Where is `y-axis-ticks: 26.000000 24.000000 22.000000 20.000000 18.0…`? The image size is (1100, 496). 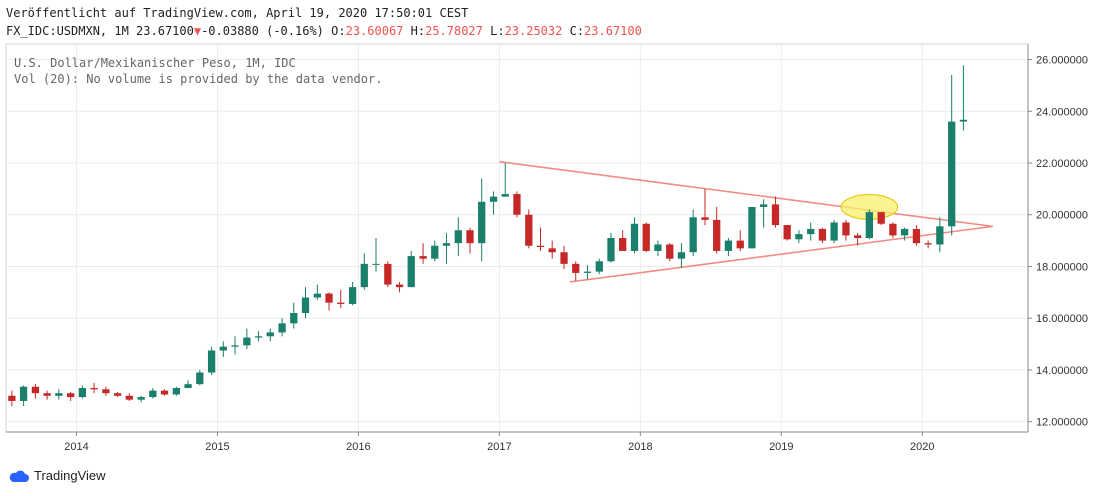
y-axis-ticks: 26.000000 24.000000 22.000000 20.000000 18.0… is located at coordinates (1058, 242).